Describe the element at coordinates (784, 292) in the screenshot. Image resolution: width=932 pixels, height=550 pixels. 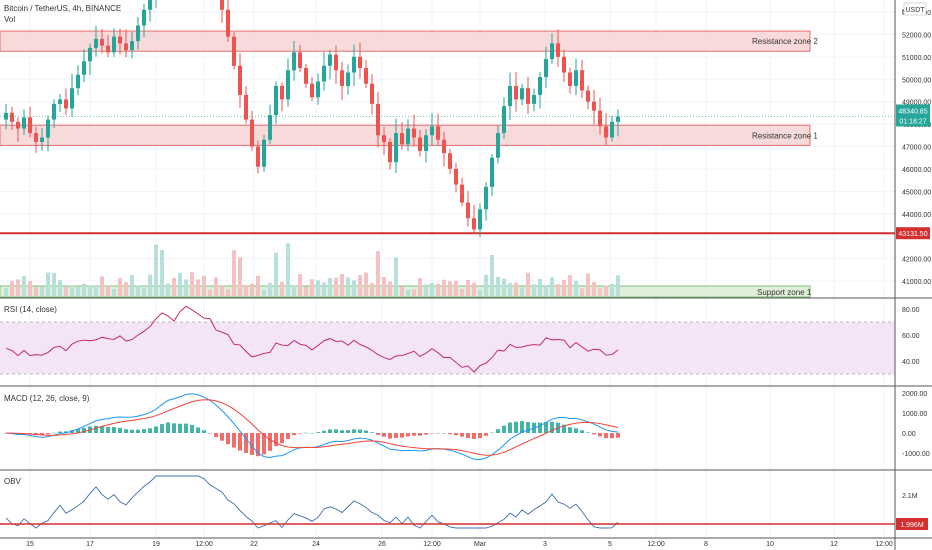
I see `support-zone-1-label: Support zone 1` at that location.